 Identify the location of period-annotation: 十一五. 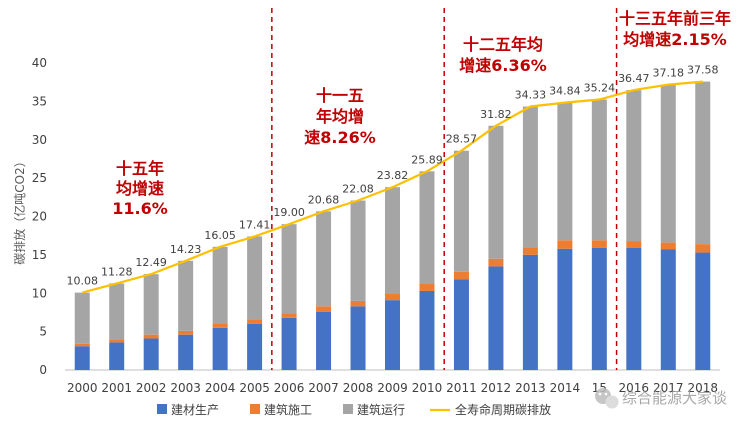
(340, 95).